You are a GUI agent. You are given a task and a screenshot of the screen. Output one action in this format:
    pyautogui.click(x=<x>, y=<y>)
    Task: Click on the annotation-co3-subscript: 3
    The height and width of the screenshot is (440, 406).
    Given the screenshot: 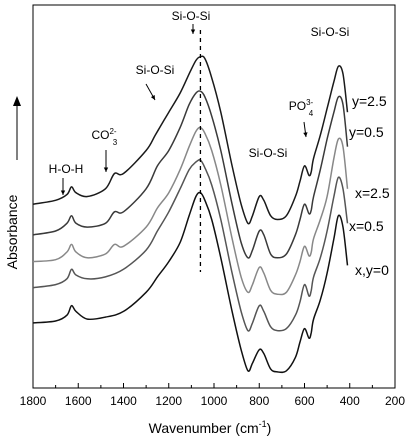 What is the action you would take?
    pyautogui.click(x=115, y=142)
    